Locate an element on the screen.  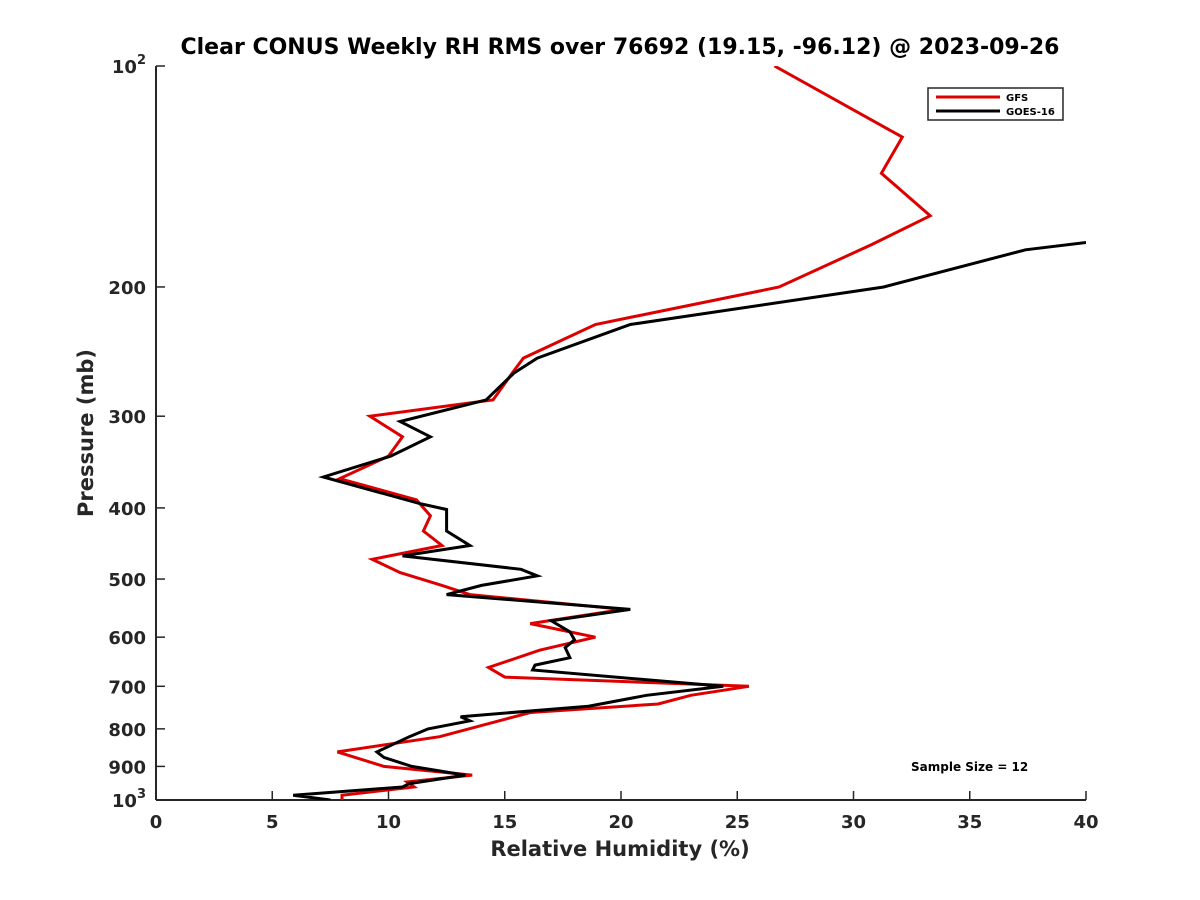
y-tick-label: 10² is located at coordinates (129, 65).